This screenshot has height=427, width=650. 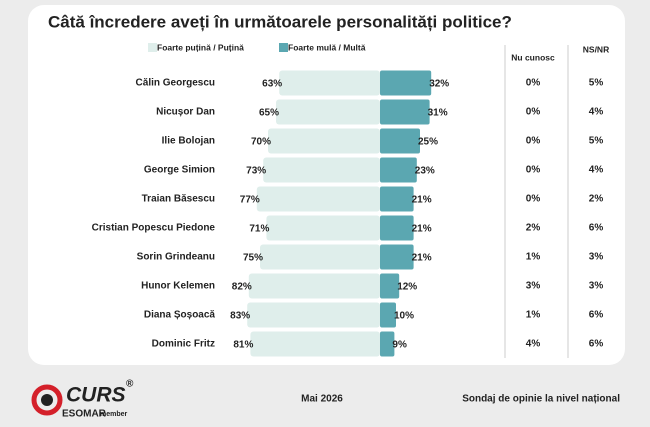 I want to click on category-label: Călin Georgescu, so click(x=175, y=83).